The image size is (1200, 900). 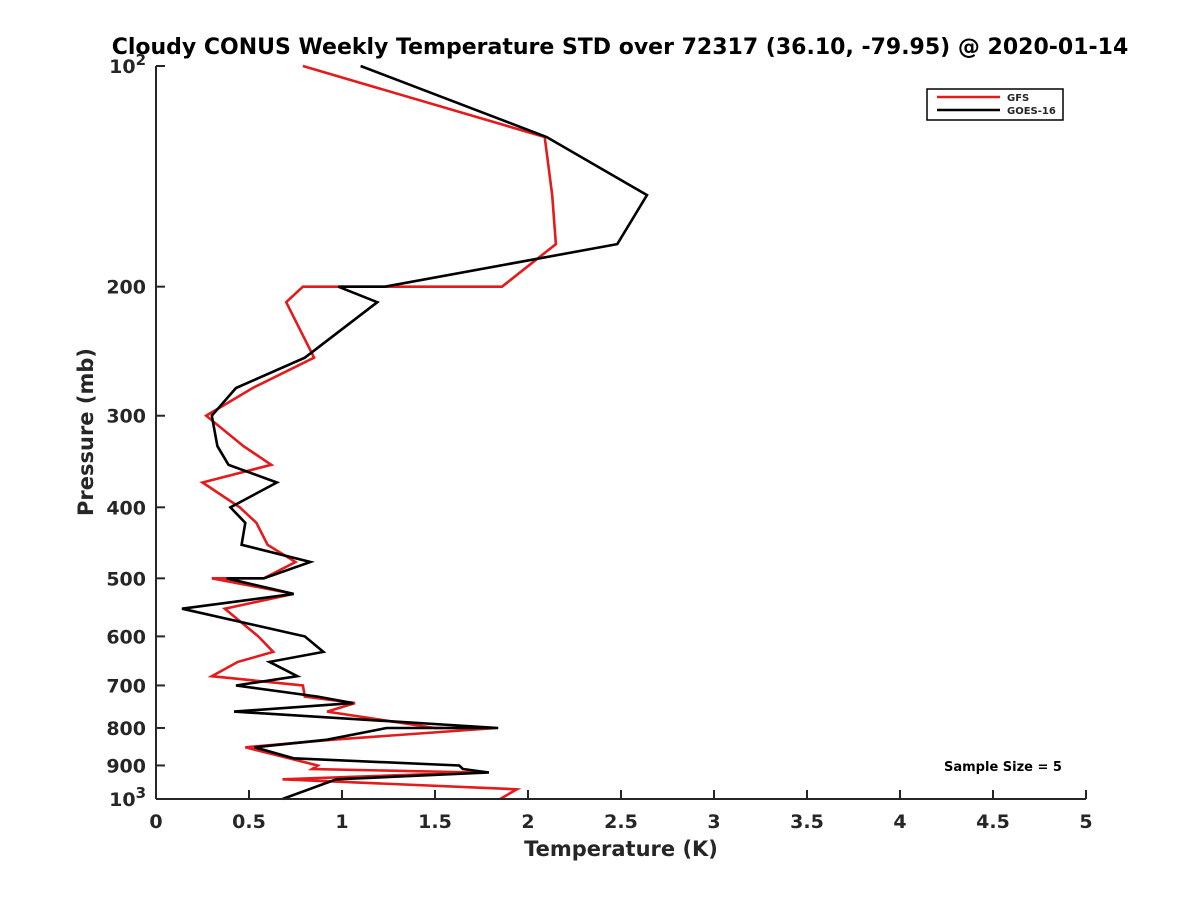 What do you see at coordinates (127, 797) in the screenshot?
I see `y-tick-label-1000: 10³` at bounding box center [127, 797].